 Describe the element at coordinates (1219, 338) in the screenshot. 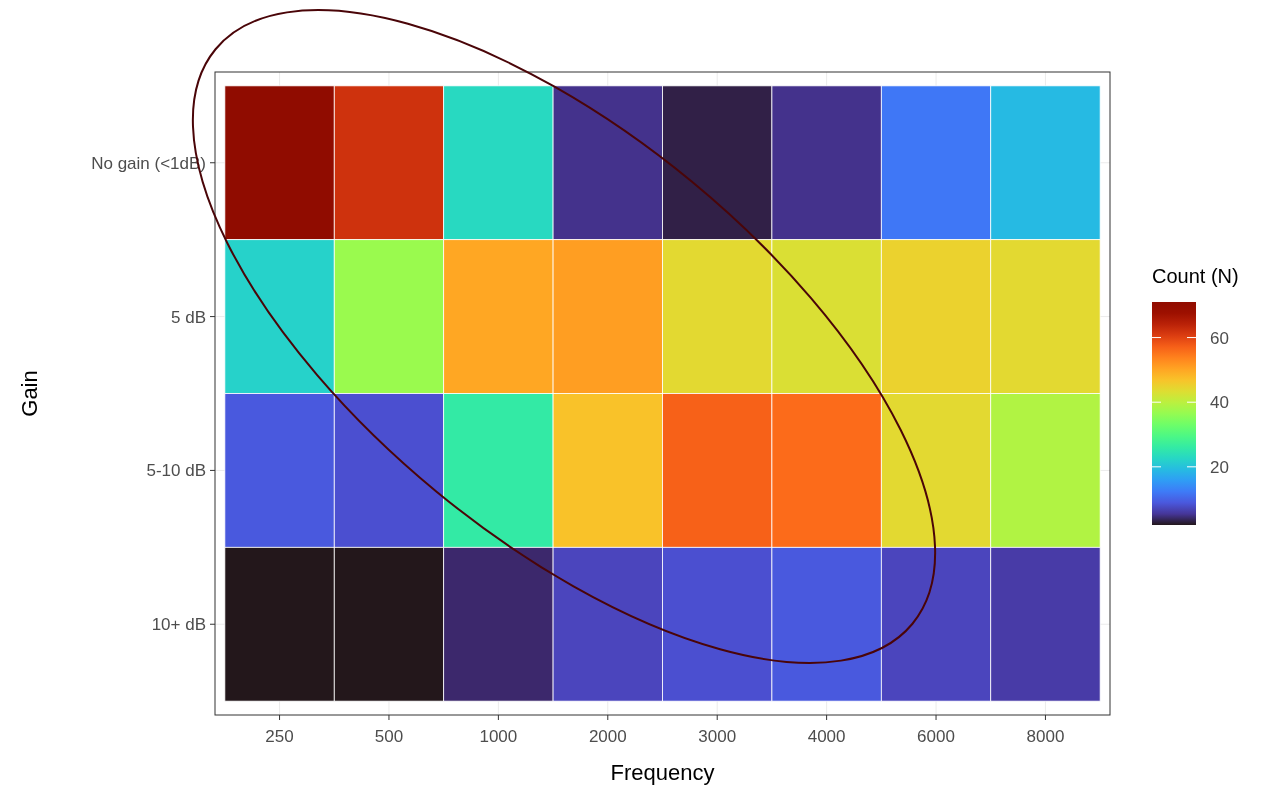

I see `color-bar-label: 60` at that location.